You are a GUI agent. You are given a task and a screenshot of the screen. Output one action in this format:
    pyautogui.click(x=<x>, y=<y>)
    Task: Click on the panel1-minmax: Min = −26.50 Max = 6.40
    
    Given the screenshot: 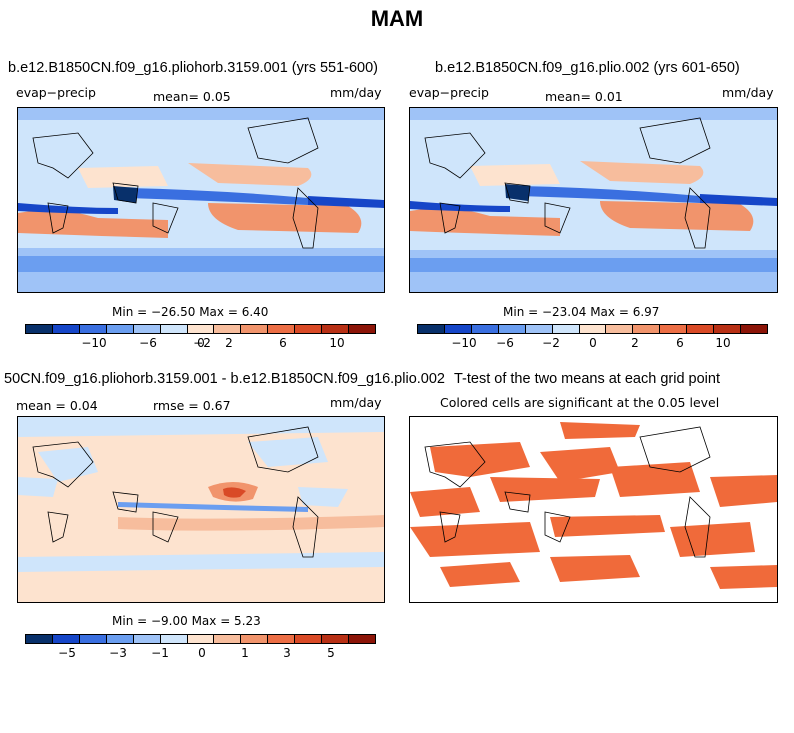 What is the action you would take?
    pyautogui.click(x=190, y=312)
    